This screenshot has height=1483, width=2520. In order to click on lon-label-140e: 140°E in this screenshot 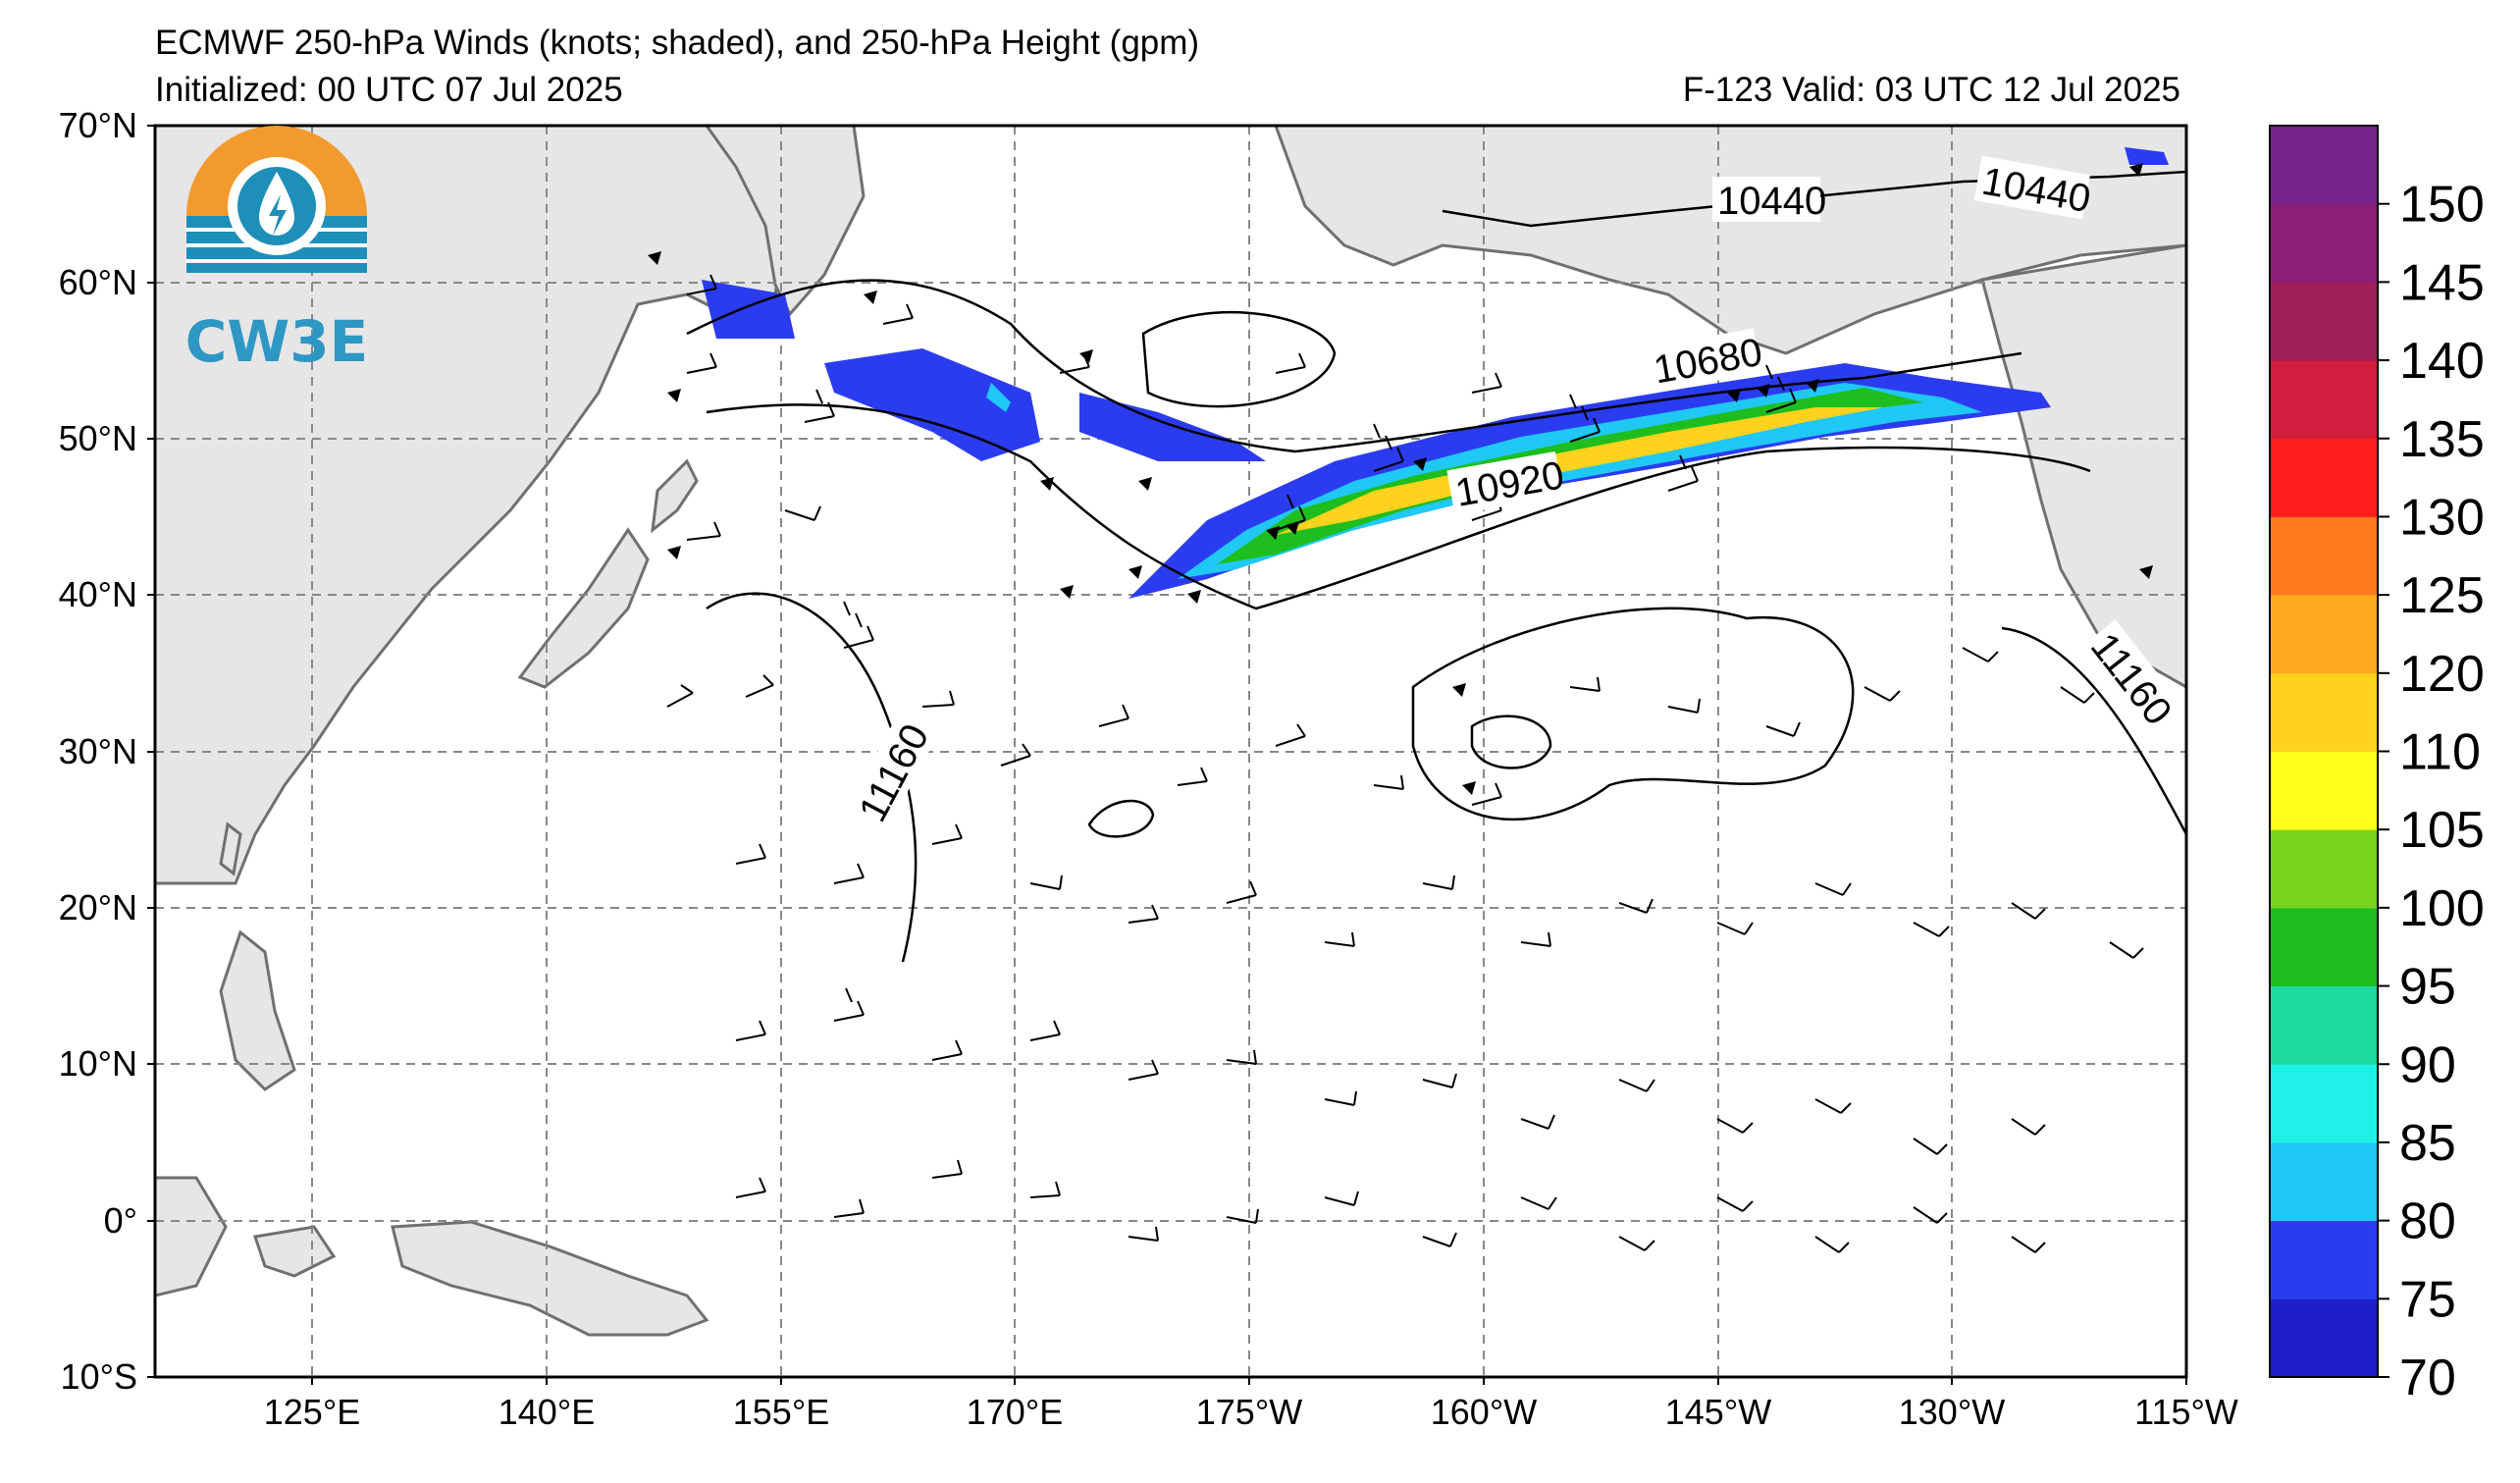, I will do `click(547, 1412)`.